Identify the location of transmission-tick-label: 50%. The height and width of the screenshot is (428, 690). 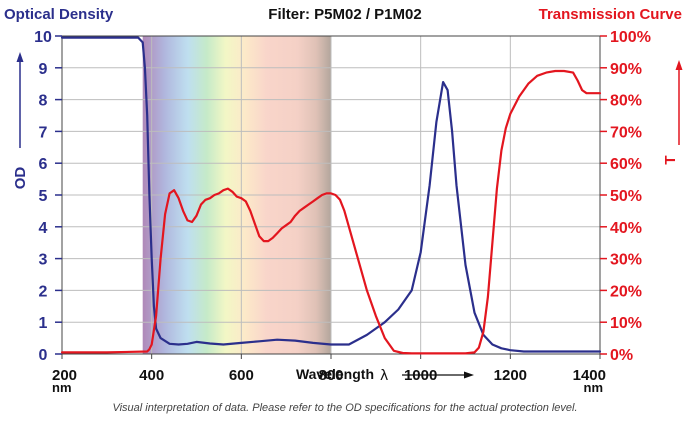
(626, 196).